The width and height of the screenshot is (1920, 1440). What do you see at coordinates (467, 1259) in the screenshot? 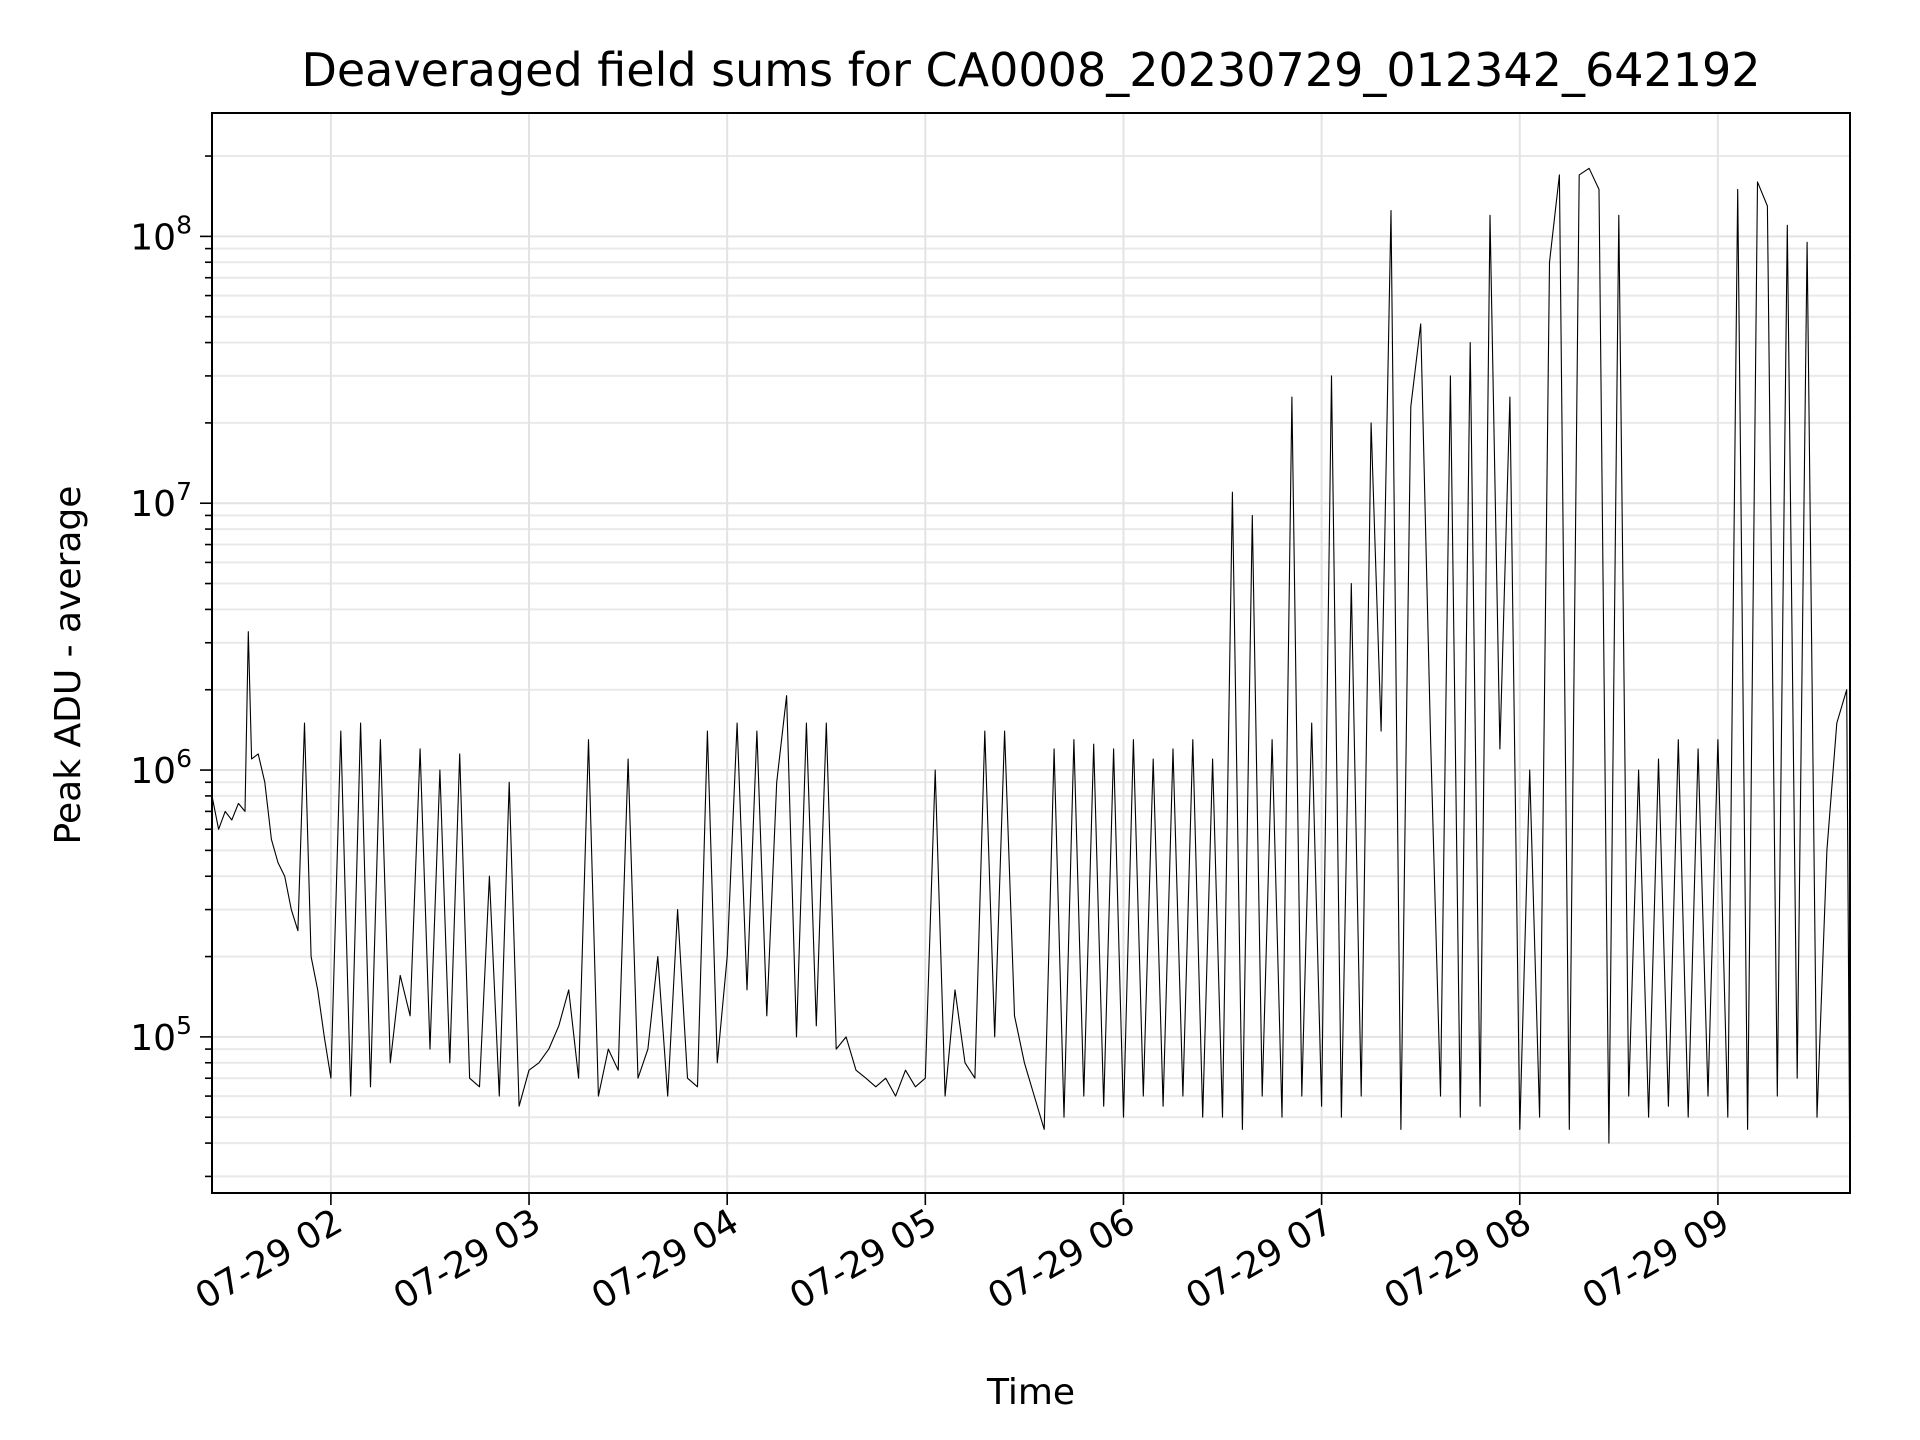
I see `x-tick-label: 07-29 03` at bounding box center [467, 1259].